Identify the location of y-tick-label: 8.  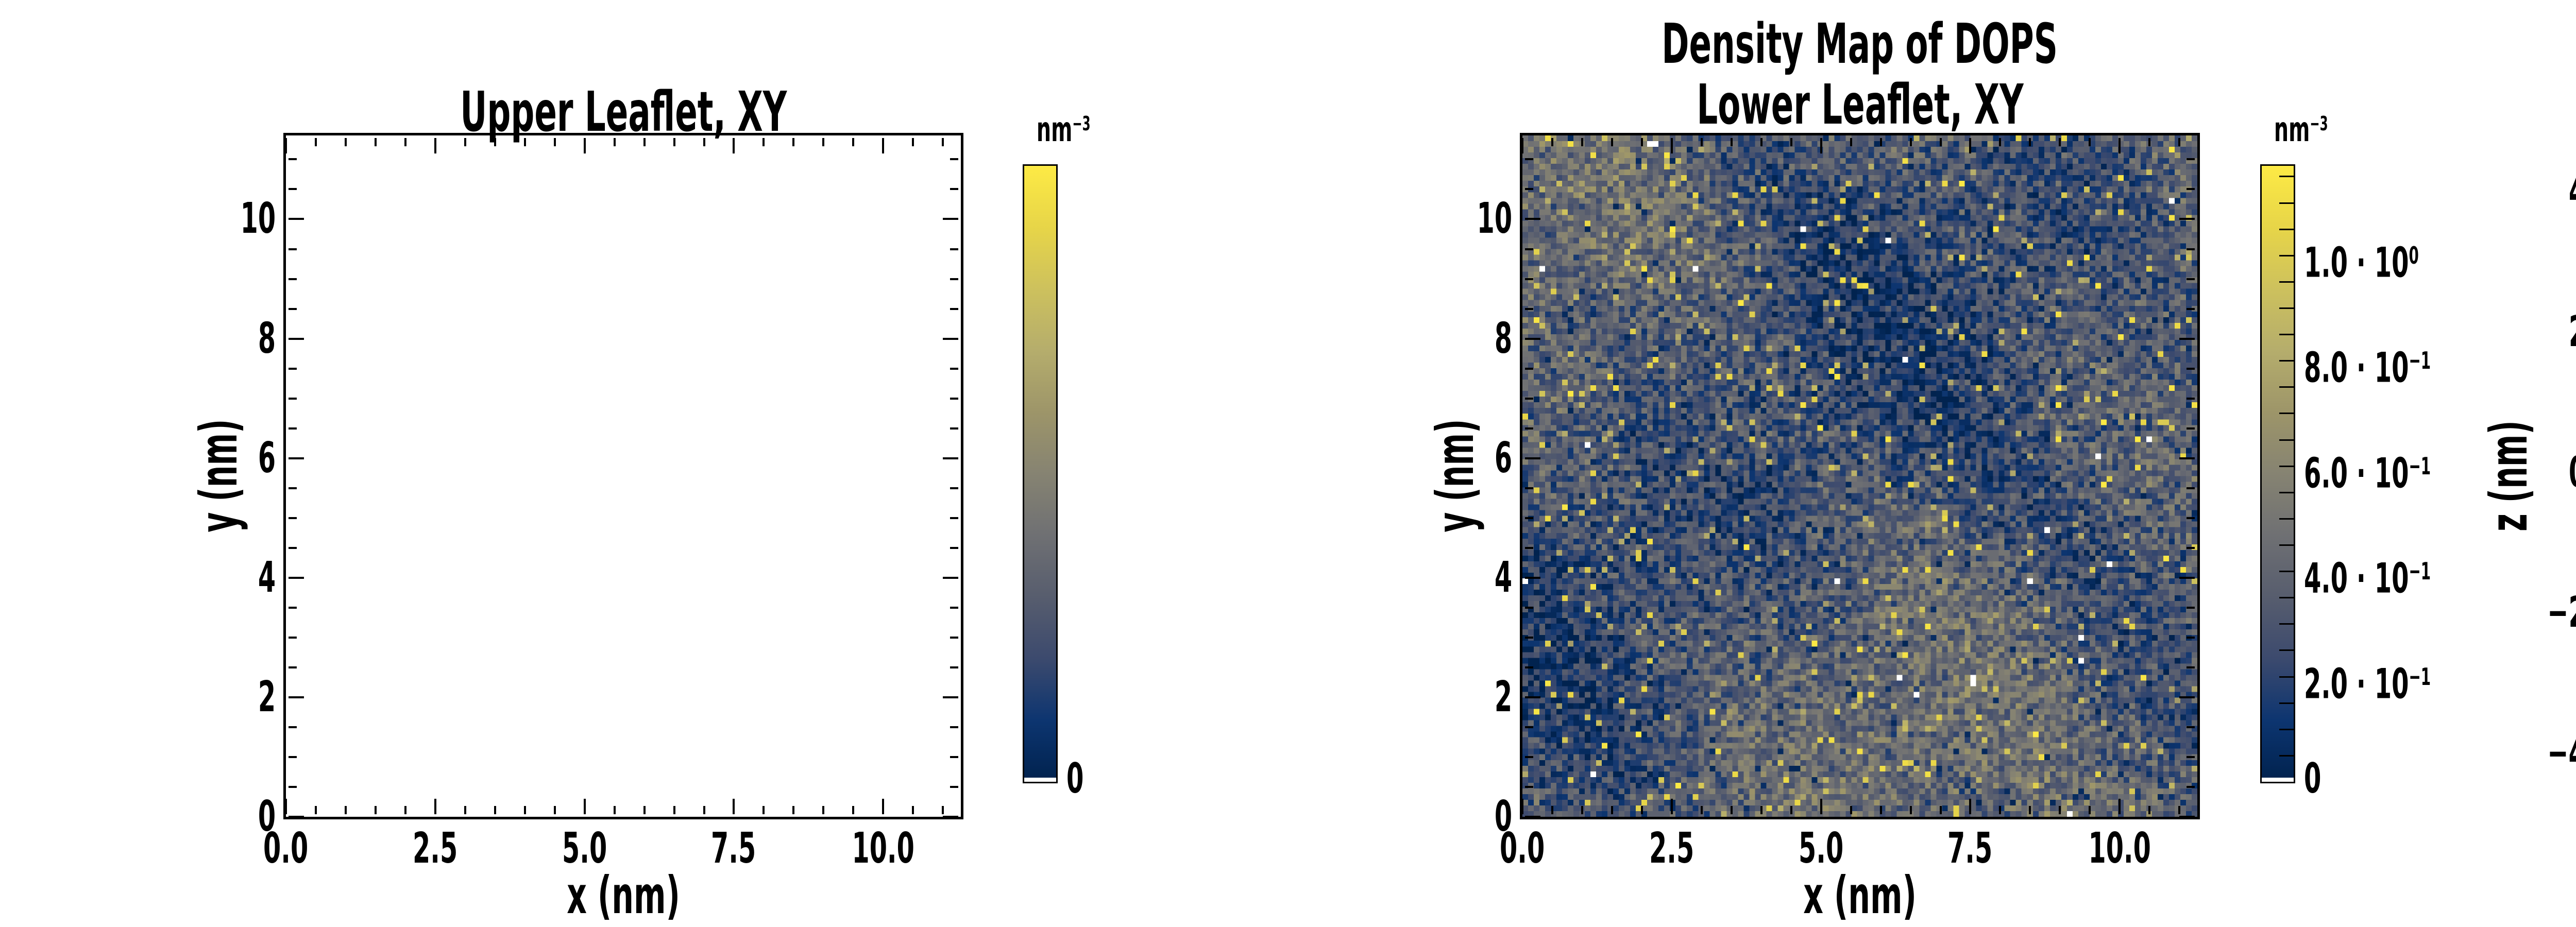
(267, 338).